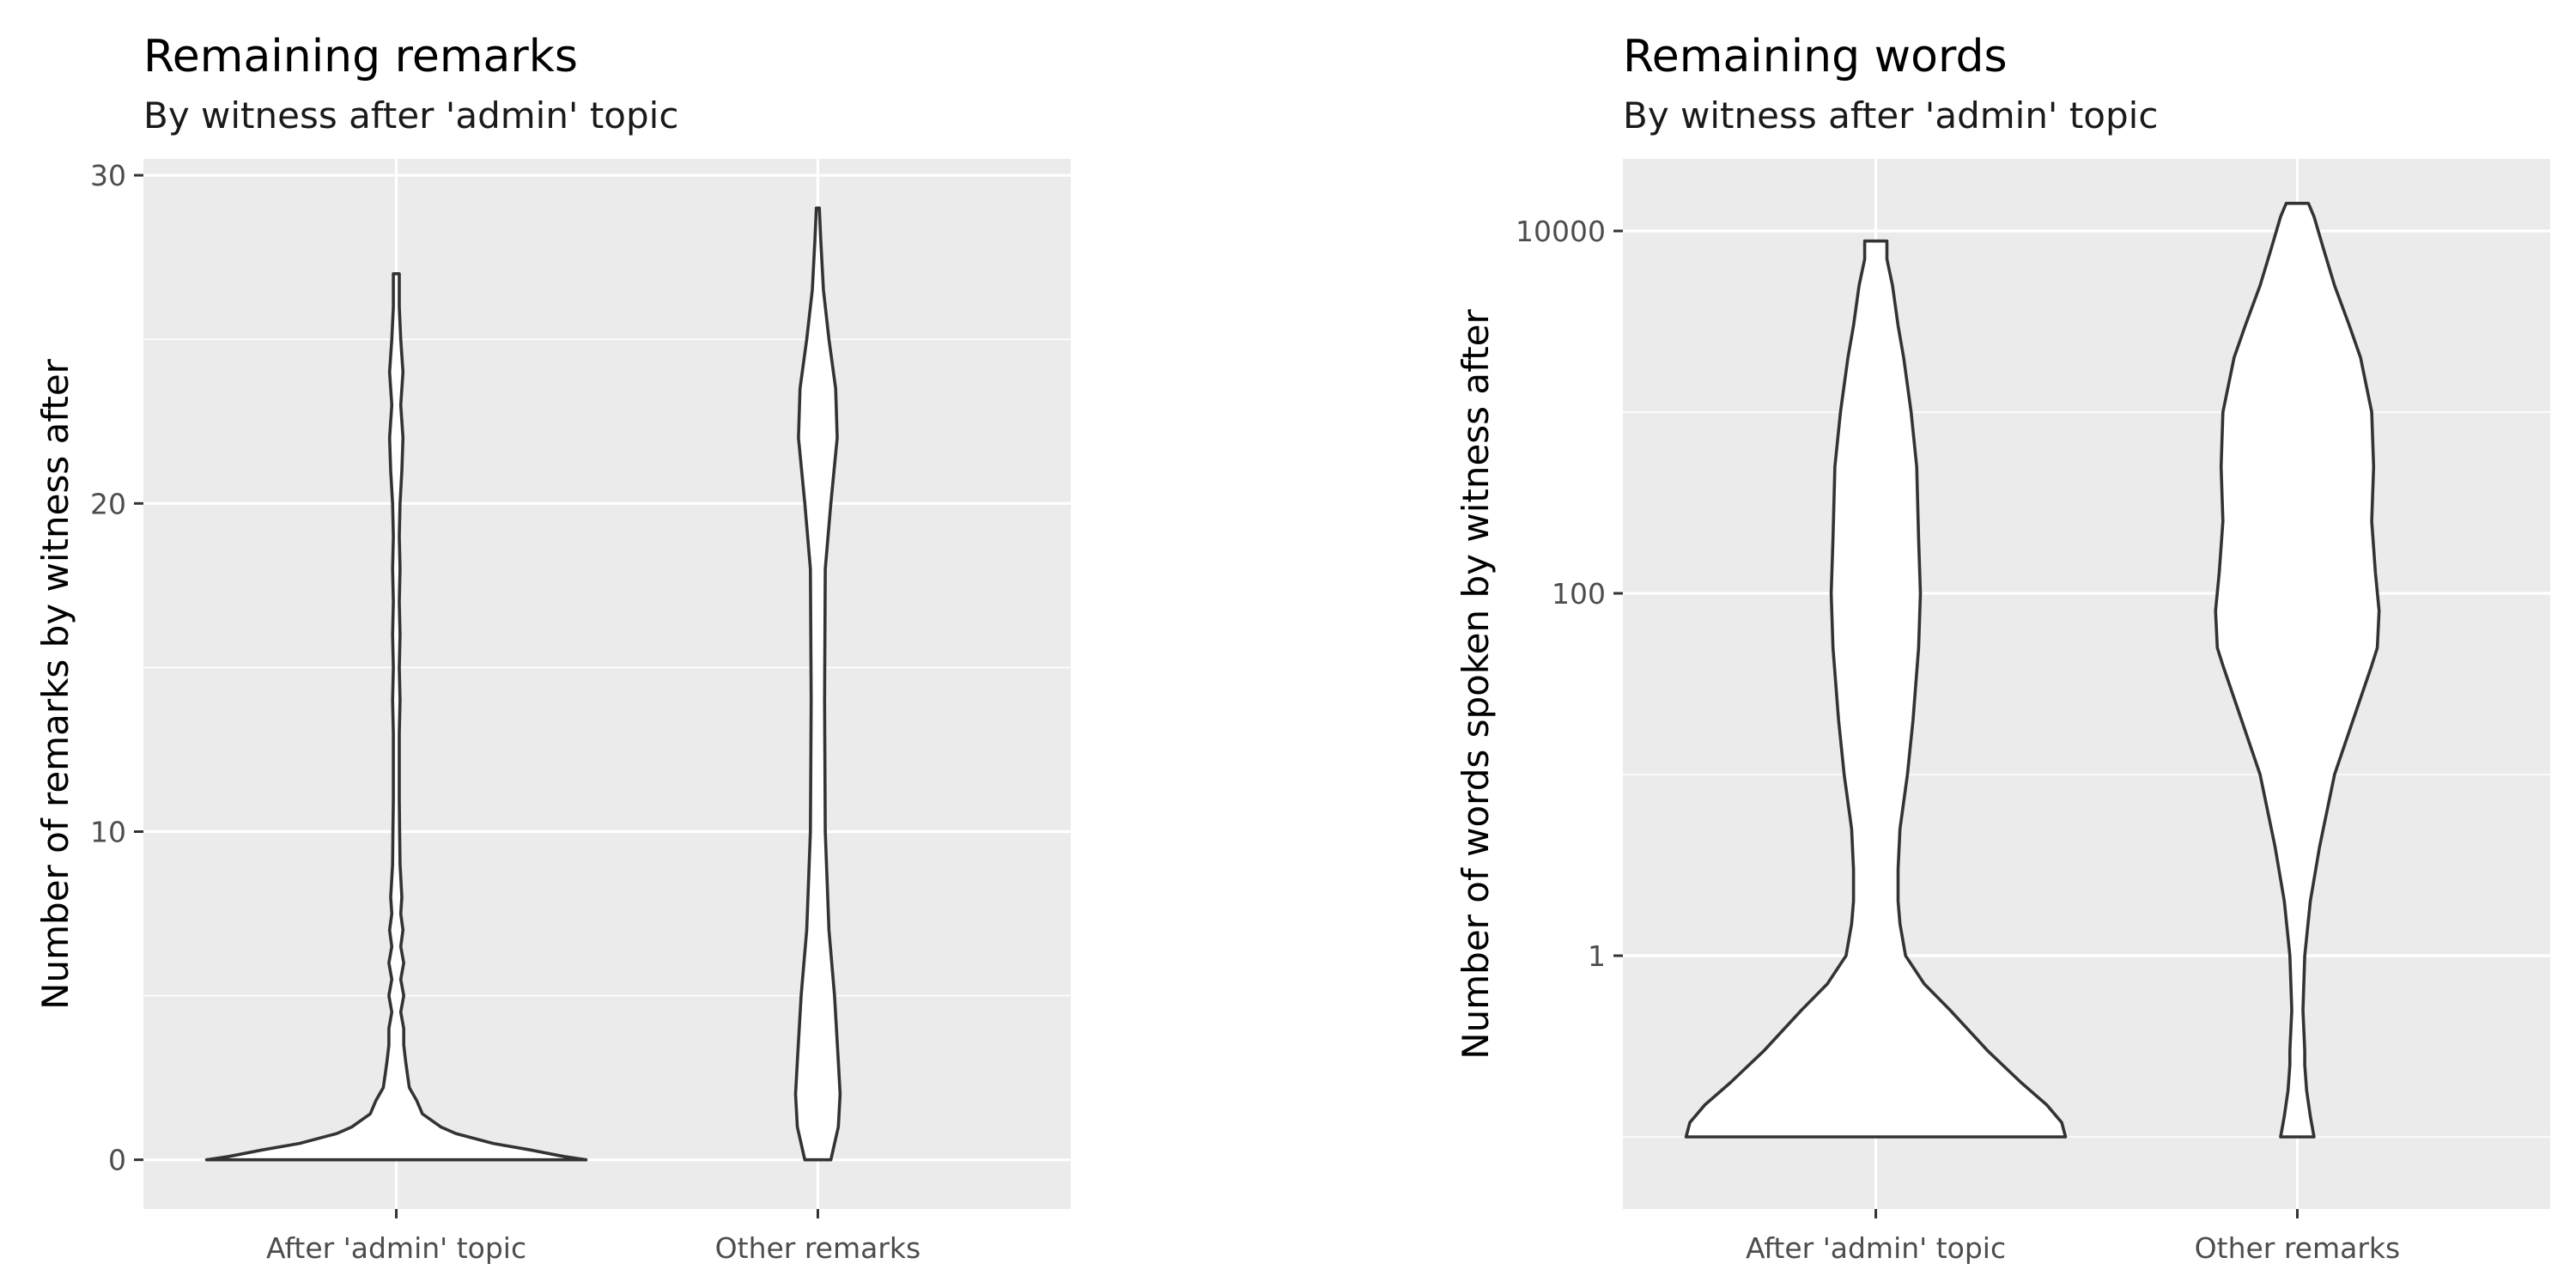 Image resolution: width=2576 pixels, height=1288 pixels. What do you see at coordinates (108, 175) in the screenshot?
I see `y-tick-label: 30` at bounding box center [108, 175].